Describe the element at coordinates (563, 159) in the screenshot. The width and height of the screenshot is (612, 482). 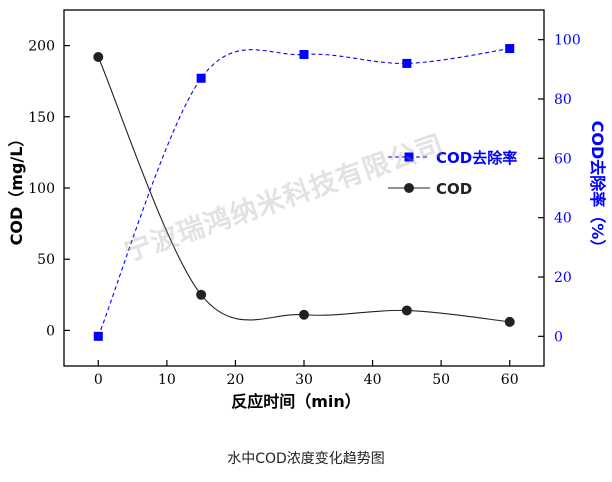
I see `right-tick-label: 60` at that location.